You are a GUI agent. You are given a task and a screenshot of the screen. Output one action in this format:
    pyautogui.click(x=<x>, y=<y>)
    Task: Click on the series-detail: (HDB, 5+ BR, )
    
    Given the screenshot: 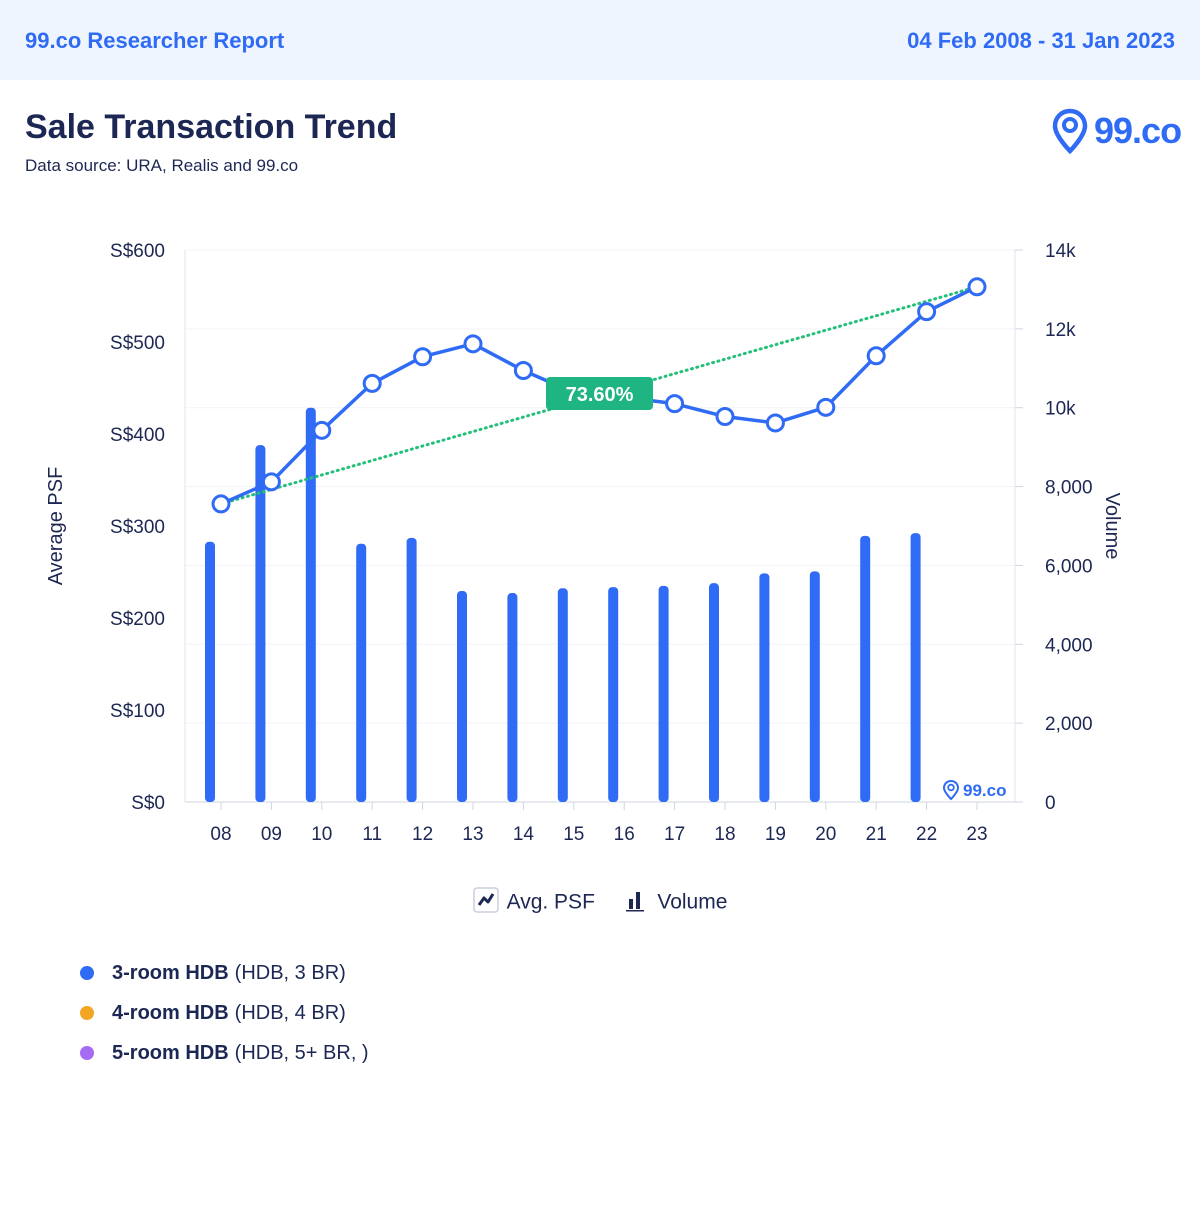 What is the action you would take?
    pyautogui.click(x=301, y=1052)
    